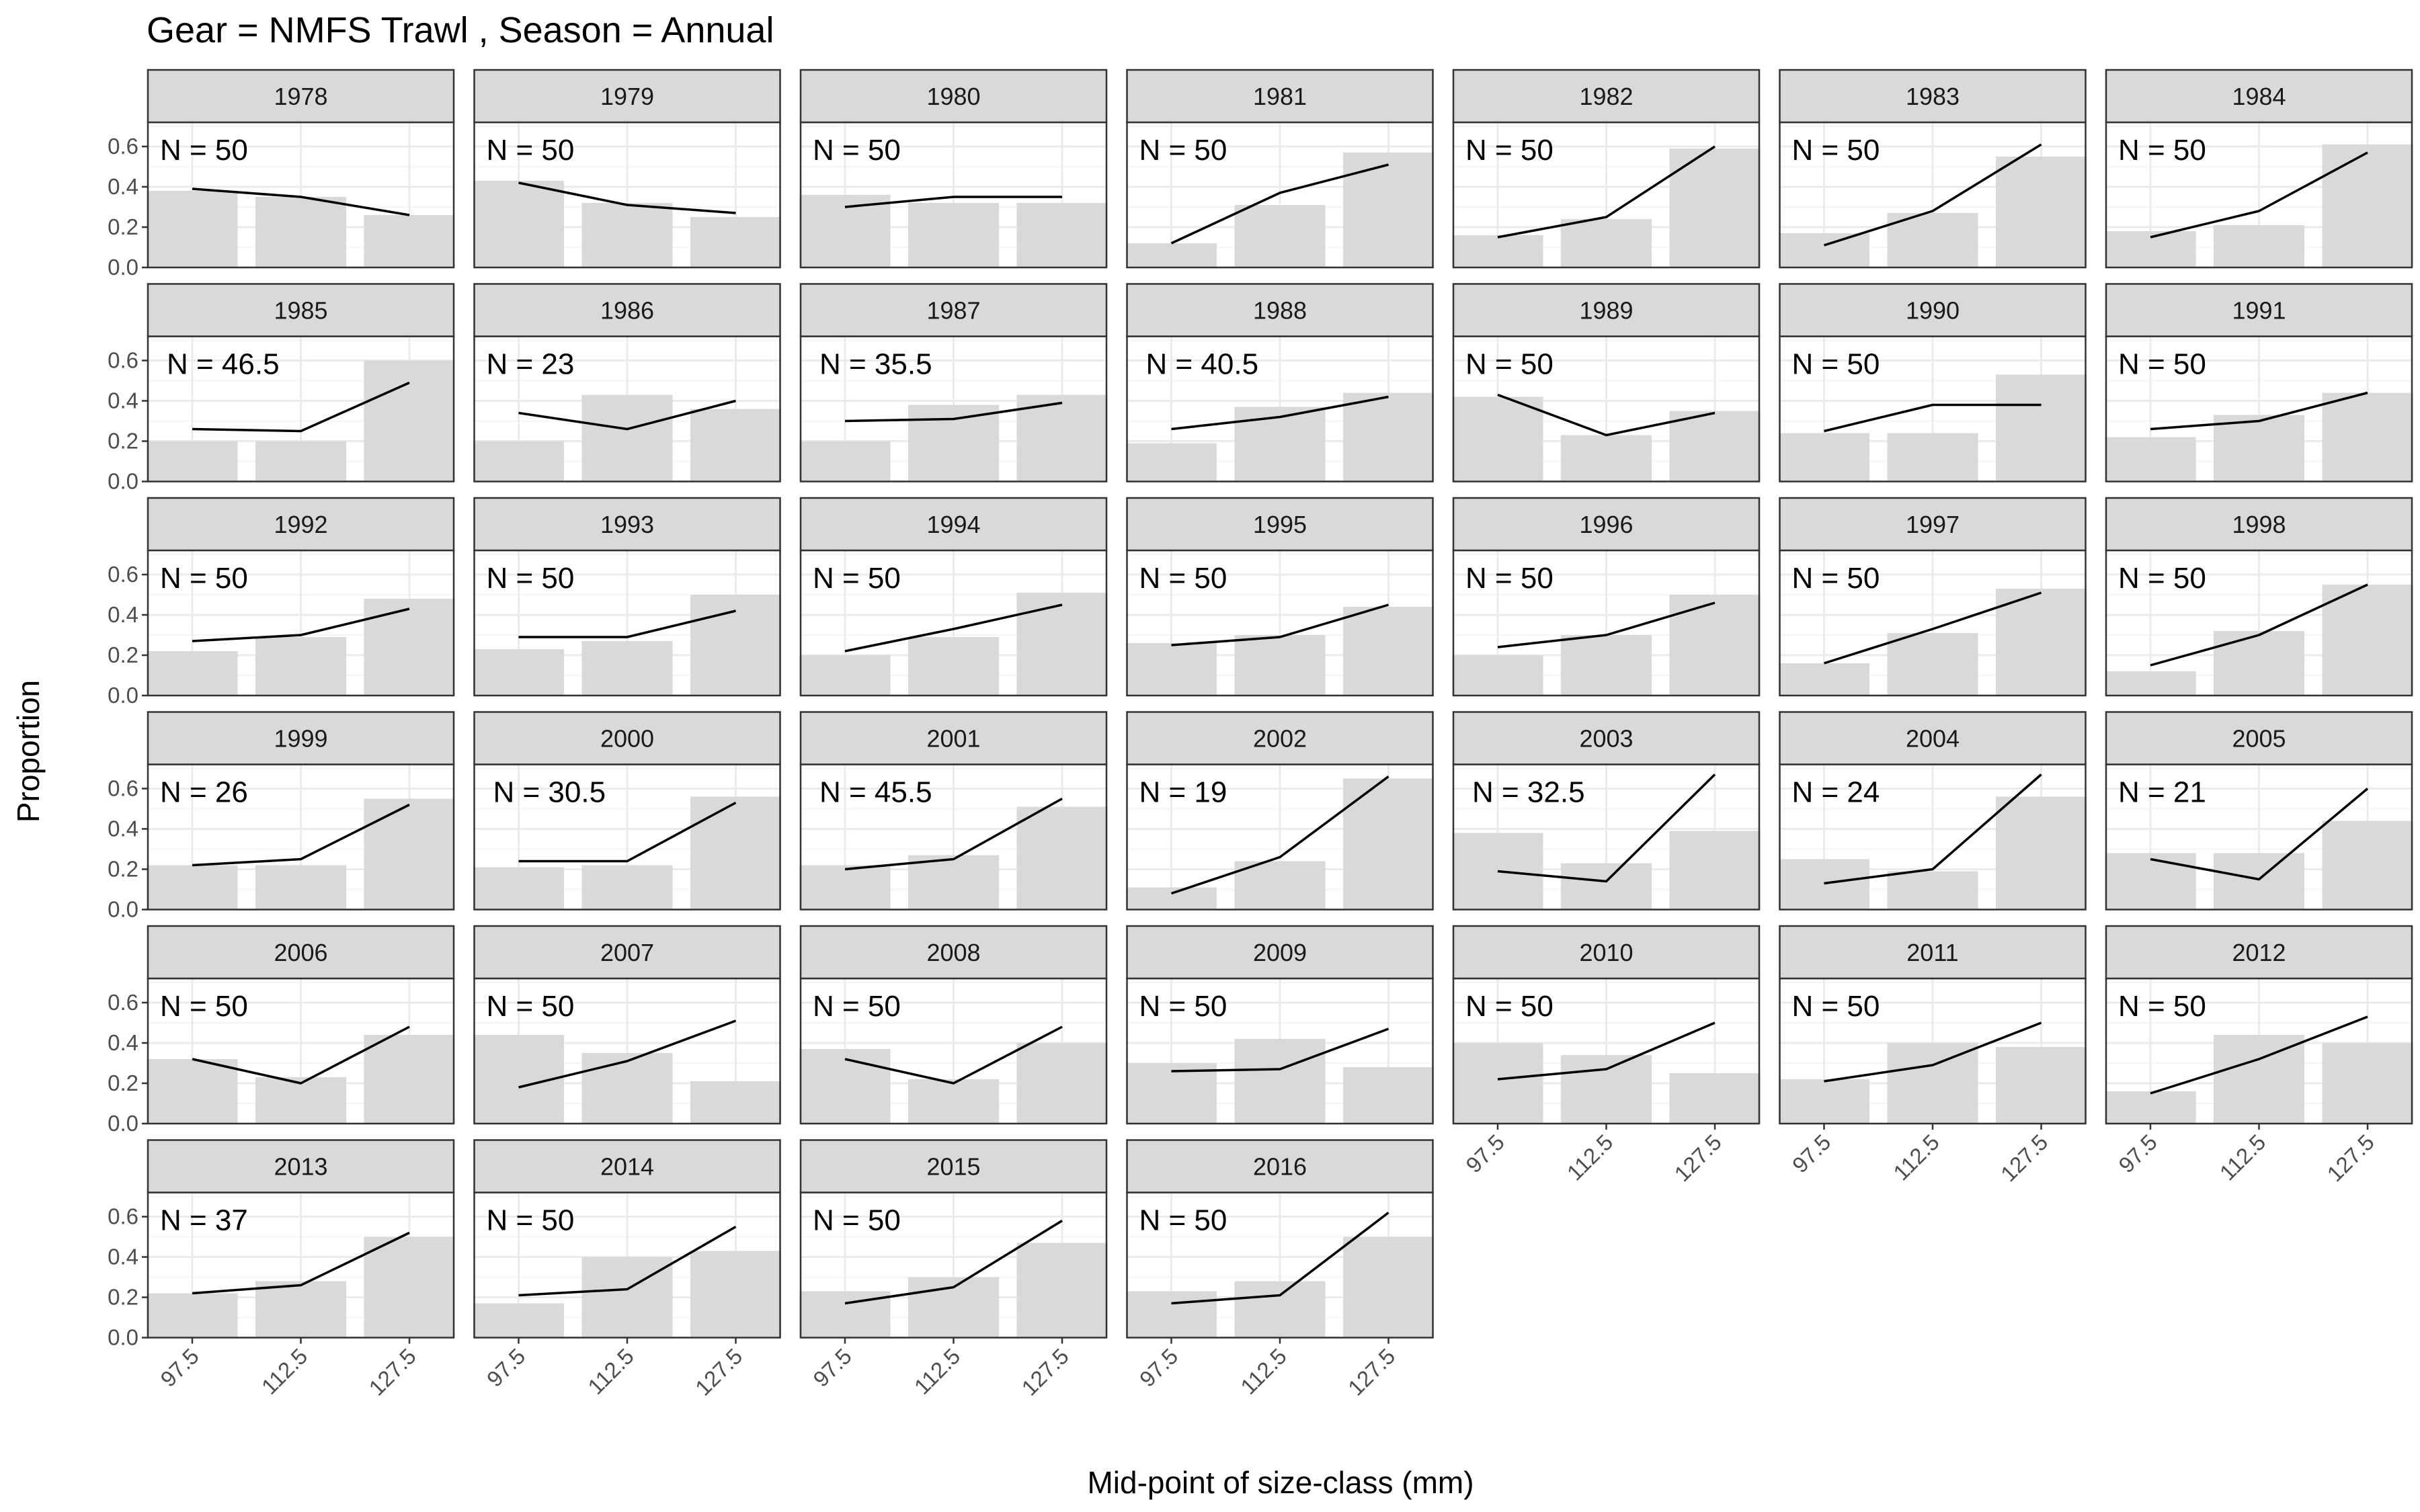  What do you see at coordinates (410, 648) in the screenshot?
I see `bar-1992-127.5` at bounding box center [410, 648].